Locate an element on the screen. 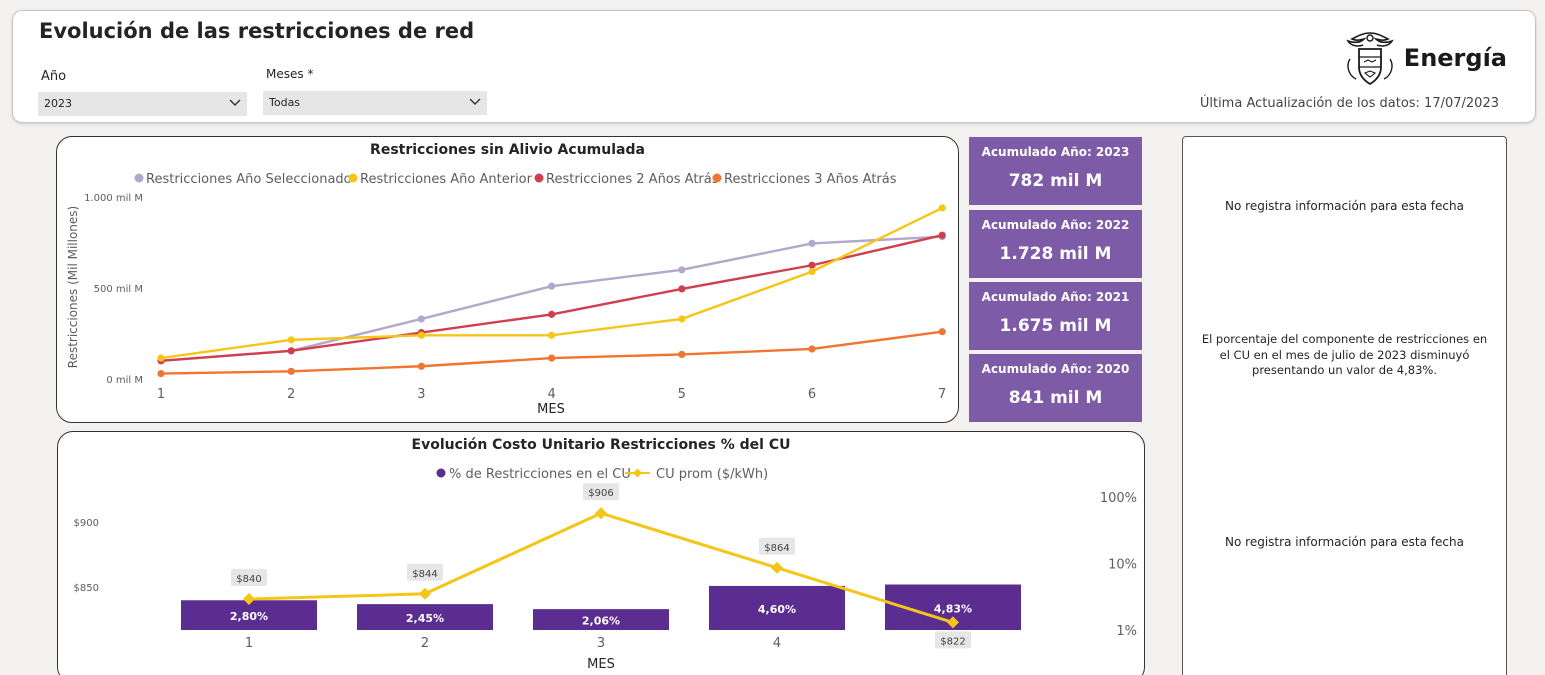 This screenshot has height=675, width=1545. kpi-card-2020: Acumulado Año: 2020 841 mil M is located at coordinates (1055, 388).